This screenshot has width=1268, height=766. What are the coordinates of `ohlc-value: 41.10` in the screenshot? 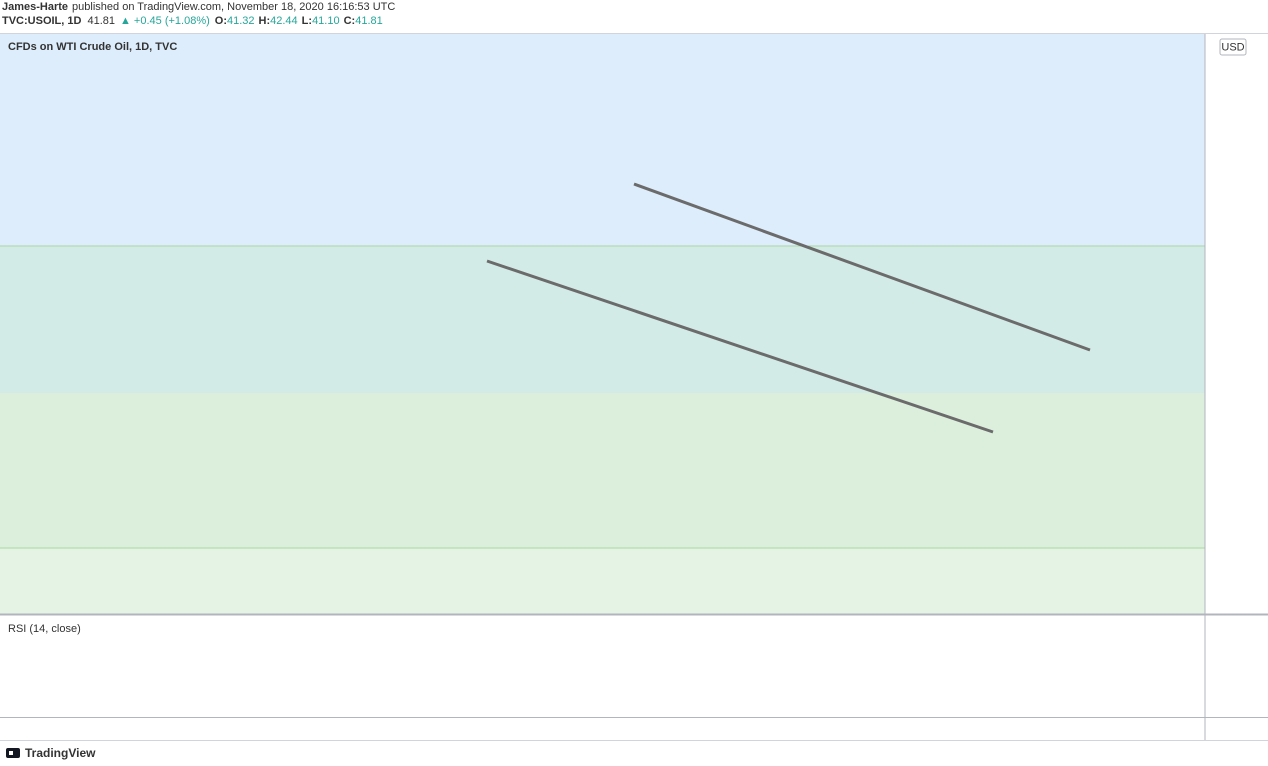 It's located at (326, 21).